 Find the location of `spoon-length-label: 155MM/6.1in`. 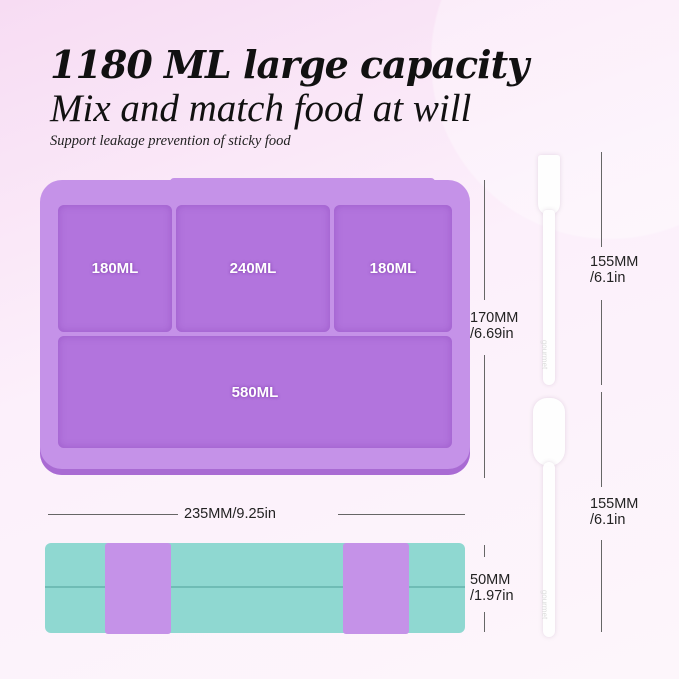

spoon-length-label: 155MM/6.1in is located at coordinates (614, 512).